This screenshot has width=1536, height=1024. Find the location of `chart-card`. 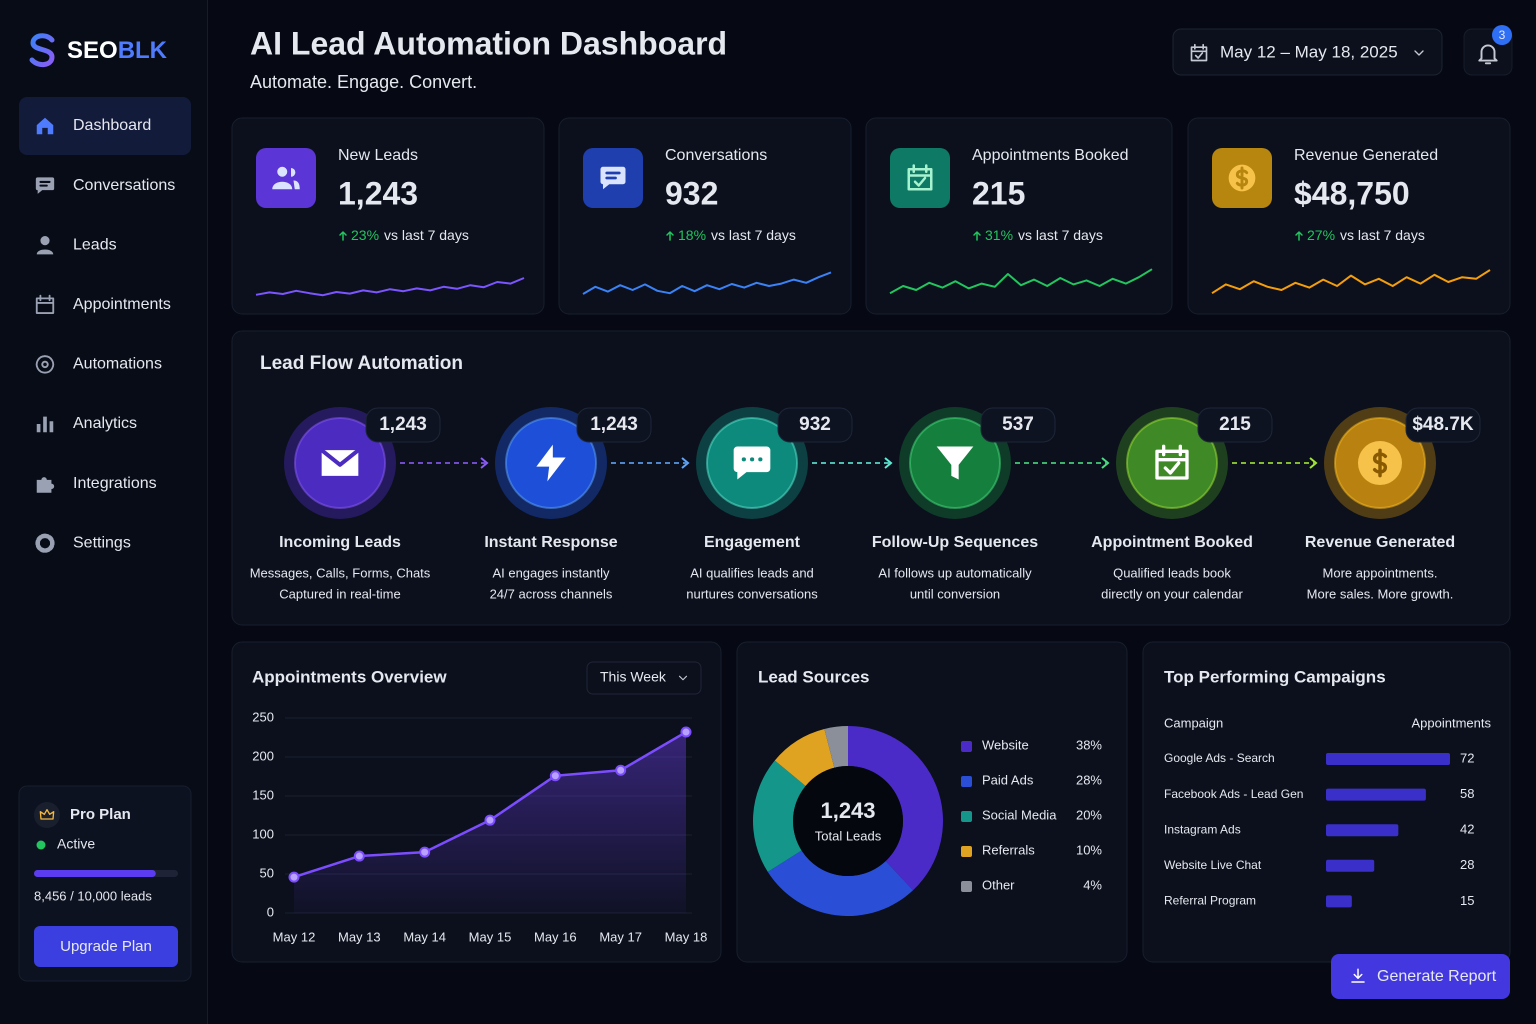

chart-card is located at coordinates (1326, 802).